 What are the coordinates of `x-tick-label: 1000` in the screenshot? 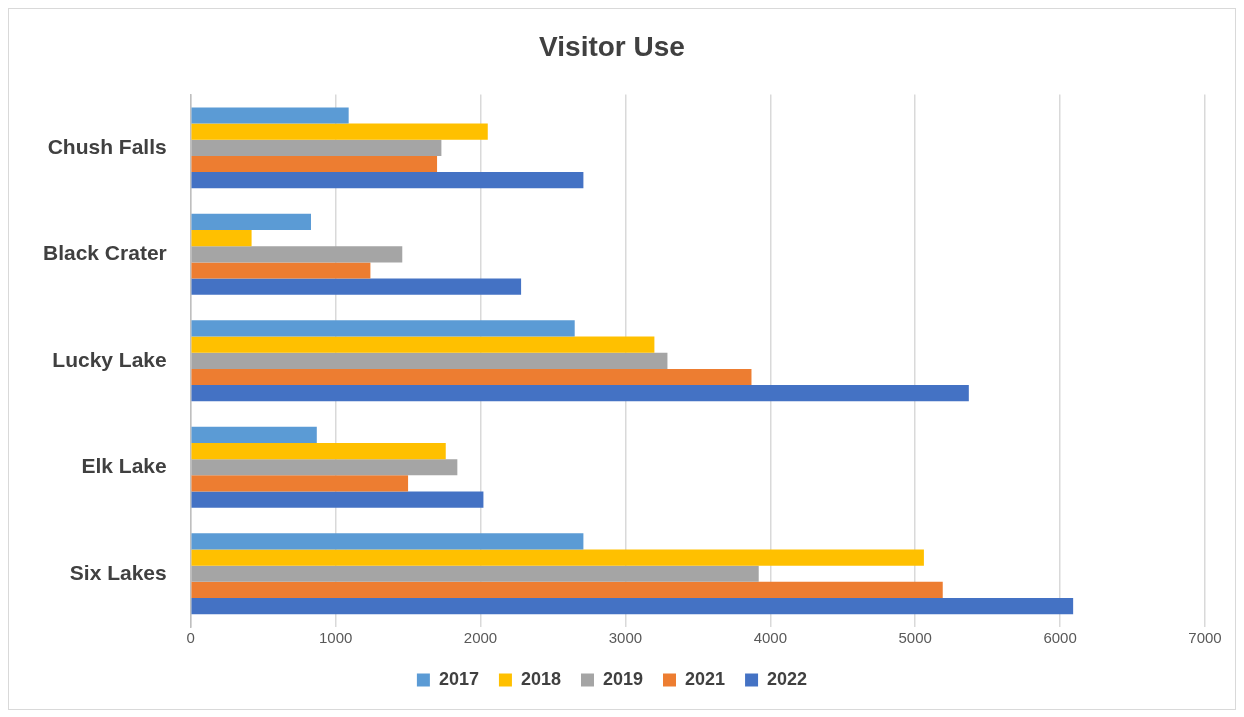 It's located at (335, 638).